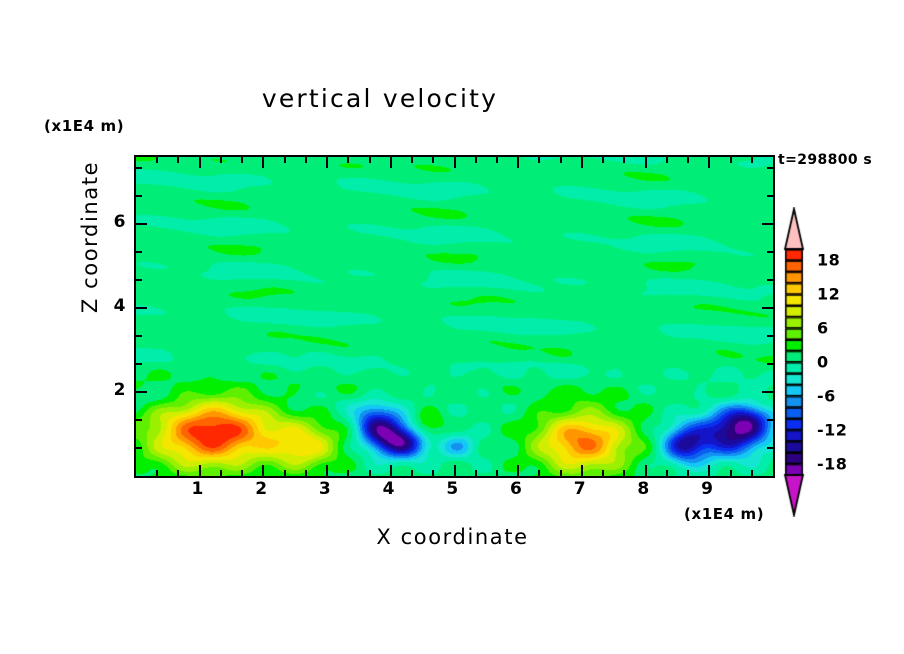 This screenshot has height=654, width=904. What do you see at coordinates (829, 260) in the screenshot?
I see `colorbar-tick-label: 18` at bounding box center [829, 260].